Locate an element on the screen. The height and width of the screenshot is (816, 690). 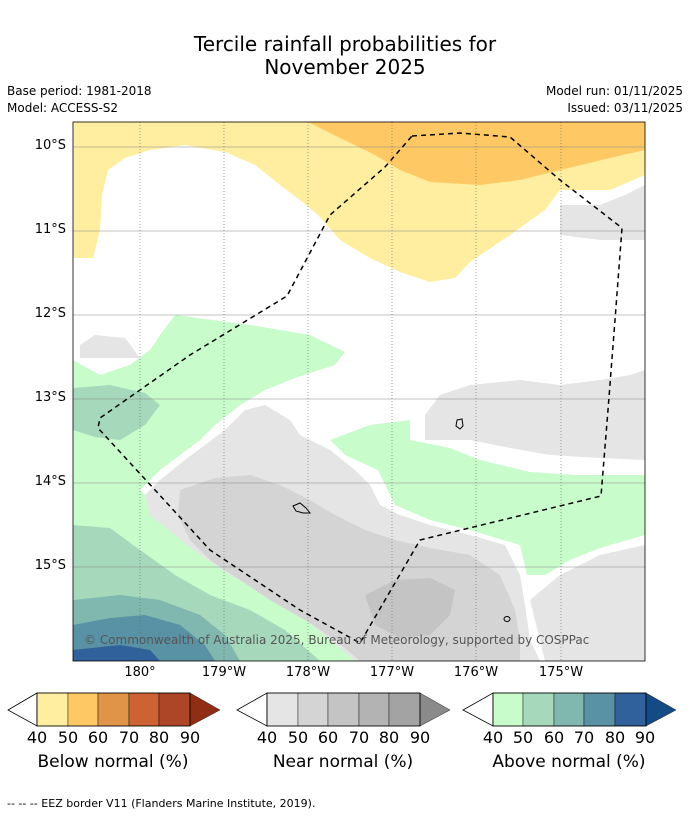
colorbar-above-label: Above normal (%) is located at coordinates (569, 762).